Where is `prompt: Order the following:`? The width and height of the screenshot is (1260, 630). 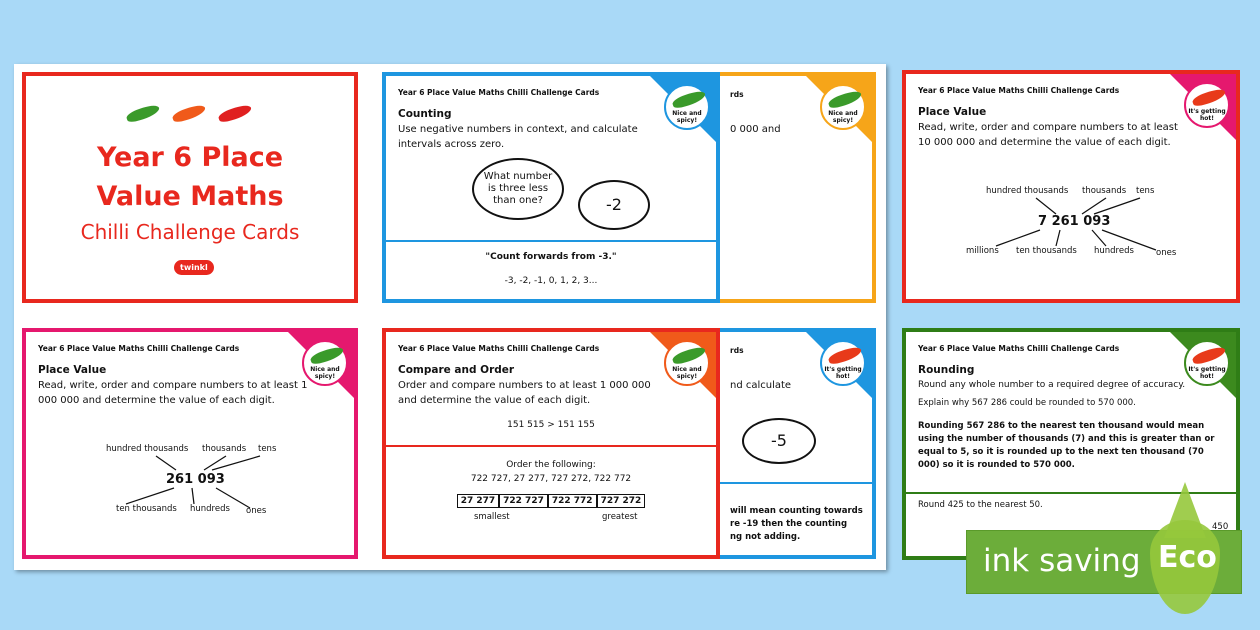
prompt: Order the following: is located at coordinates (551, 465).